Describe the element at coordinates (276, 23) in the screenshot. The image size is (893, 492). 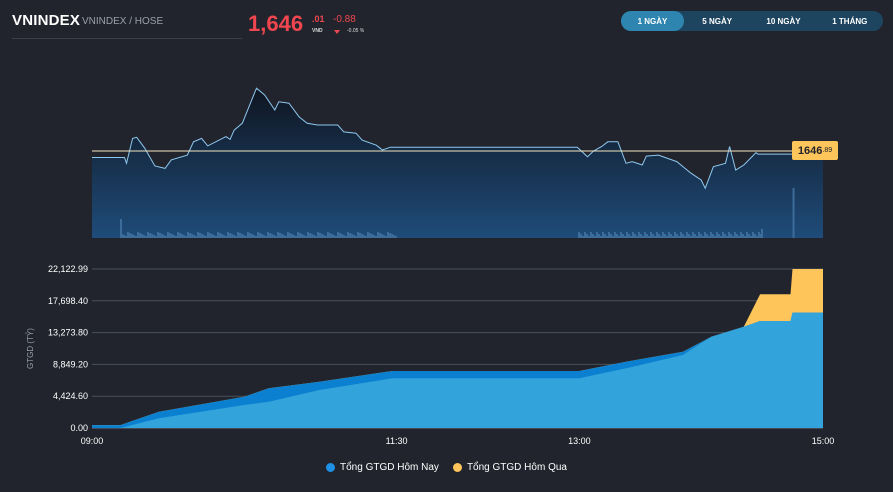
I see `price-value: 1,646` at that location.